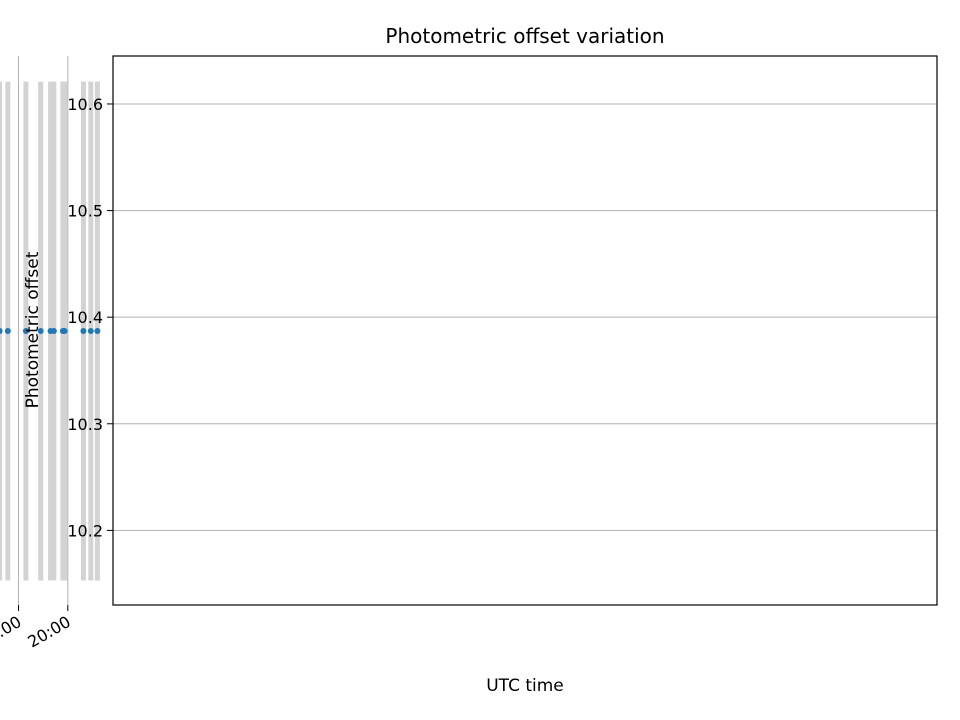 This screenshot has height=720, width=960. I want to click on data-points, so click(50, 331).